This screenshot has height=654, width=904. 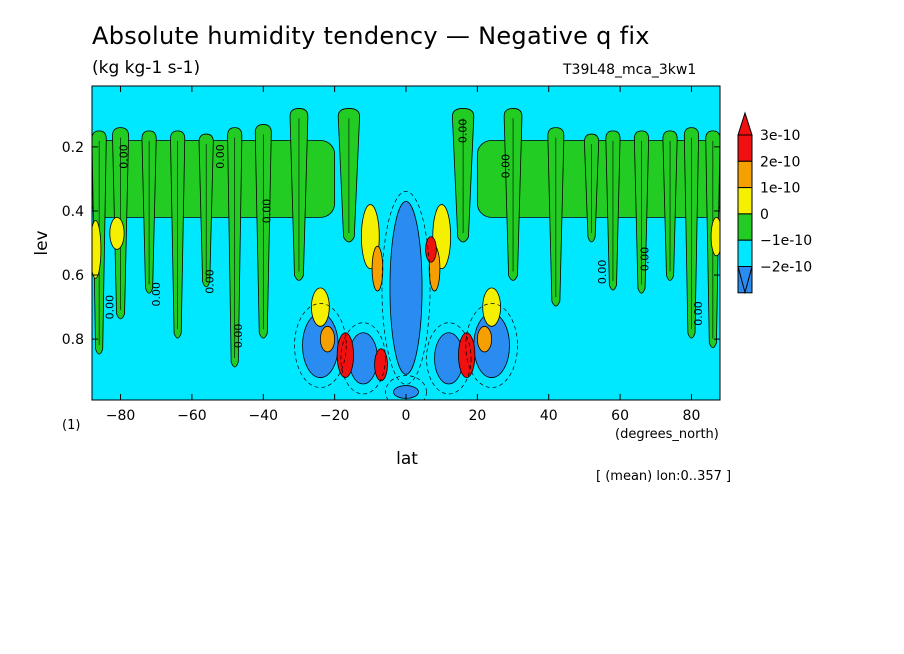 What do you see at coordinates (406, 416) in the screenshot?
I see `x-tick-label: 0` at bounding box center [406, 416].